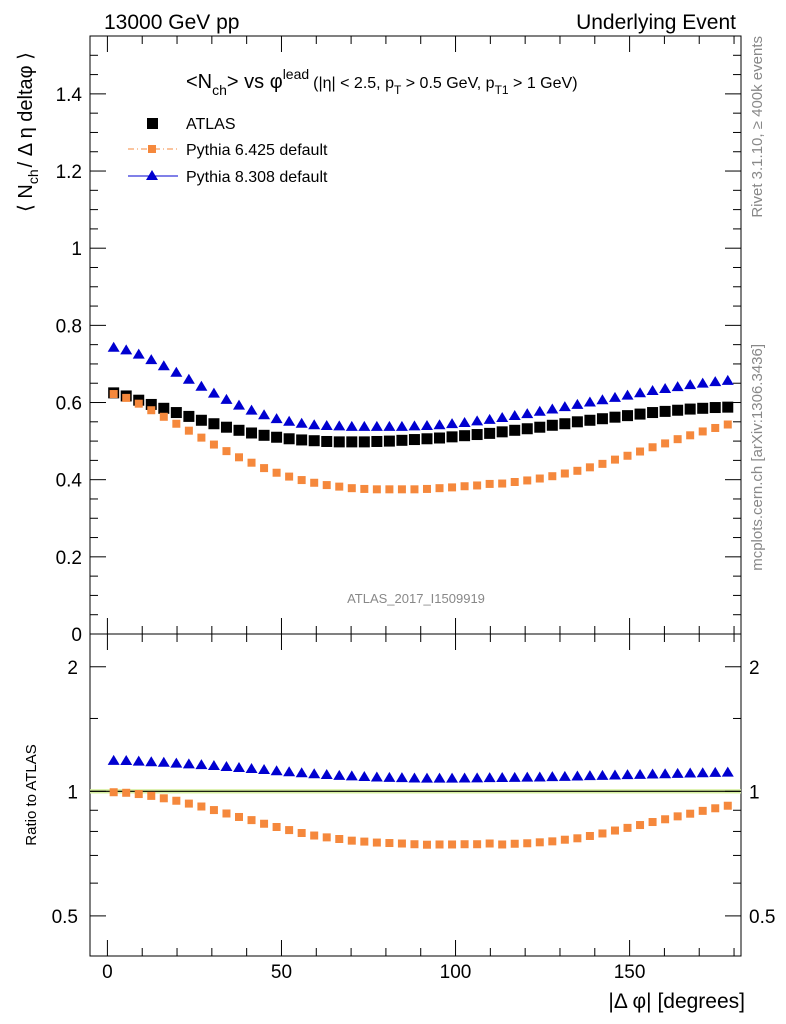 Image resolution: width=786 pixels, height=1024 pixels. I want to click on header-right: Underlying Event, so click(656, 22).